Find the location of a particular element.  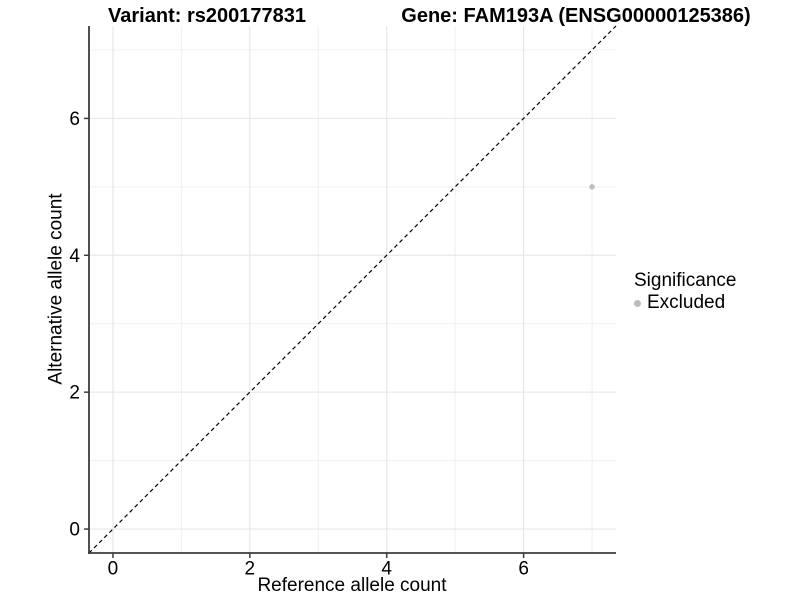

legend-item-label: Excluded is located at coordinates (686, 302).